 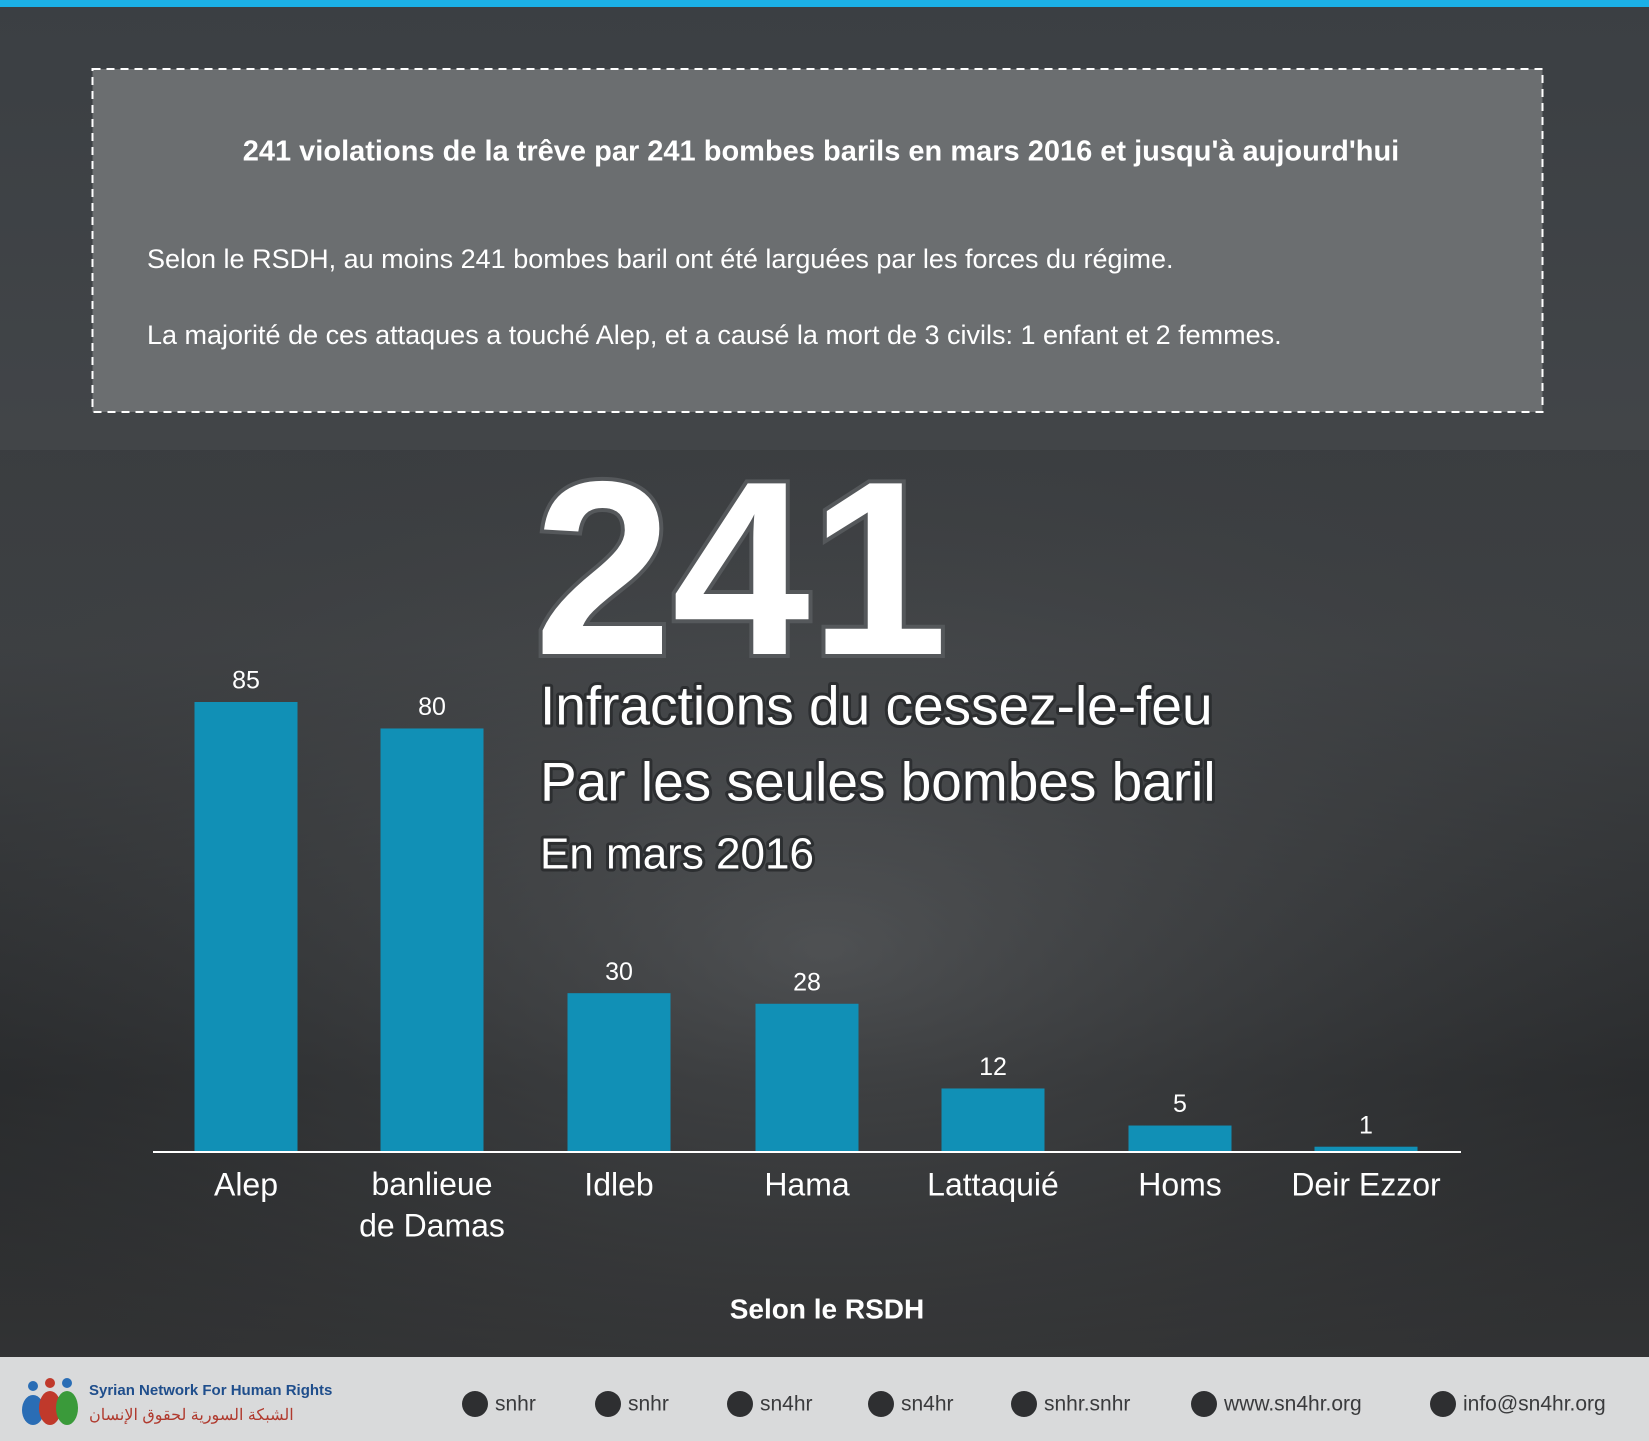 What do you see at coordinates (677, 854) in the screenshot?
I see `headline-subtitle: En mars 2016` at bounding box center [677, 854].